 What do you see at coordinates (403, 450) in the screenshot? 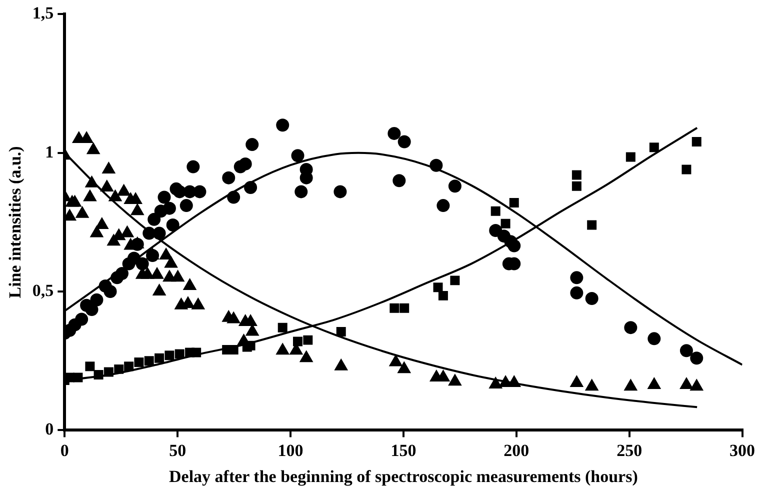
I see `x-tick-label: 150` at bounding box center [403, 450].